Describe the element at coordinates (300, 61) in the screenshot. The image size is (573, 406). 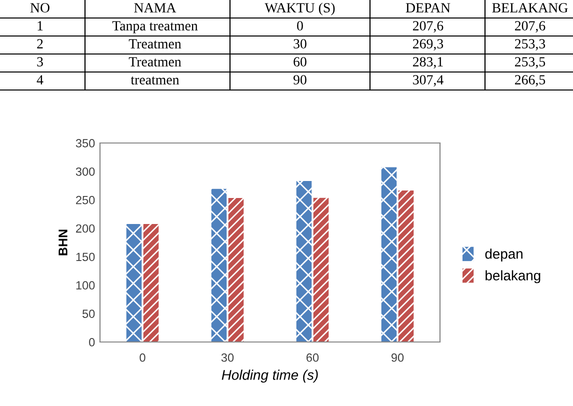
I see `text: 60` at that location.